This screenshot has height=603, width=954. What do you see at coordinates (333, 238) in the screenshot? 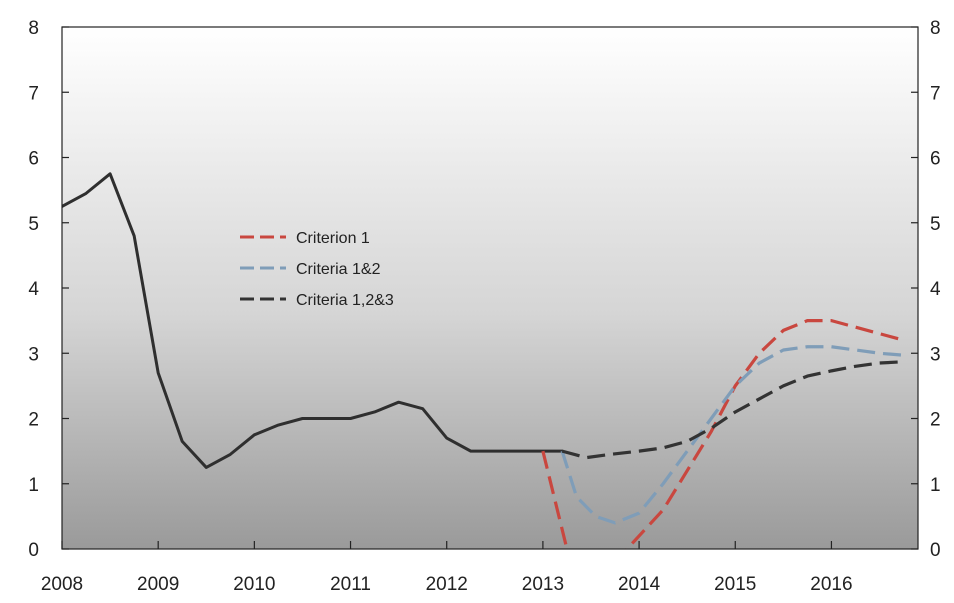
I see `legend-label-criterion-1: Criterion 1` at bounding box center [333, 238].